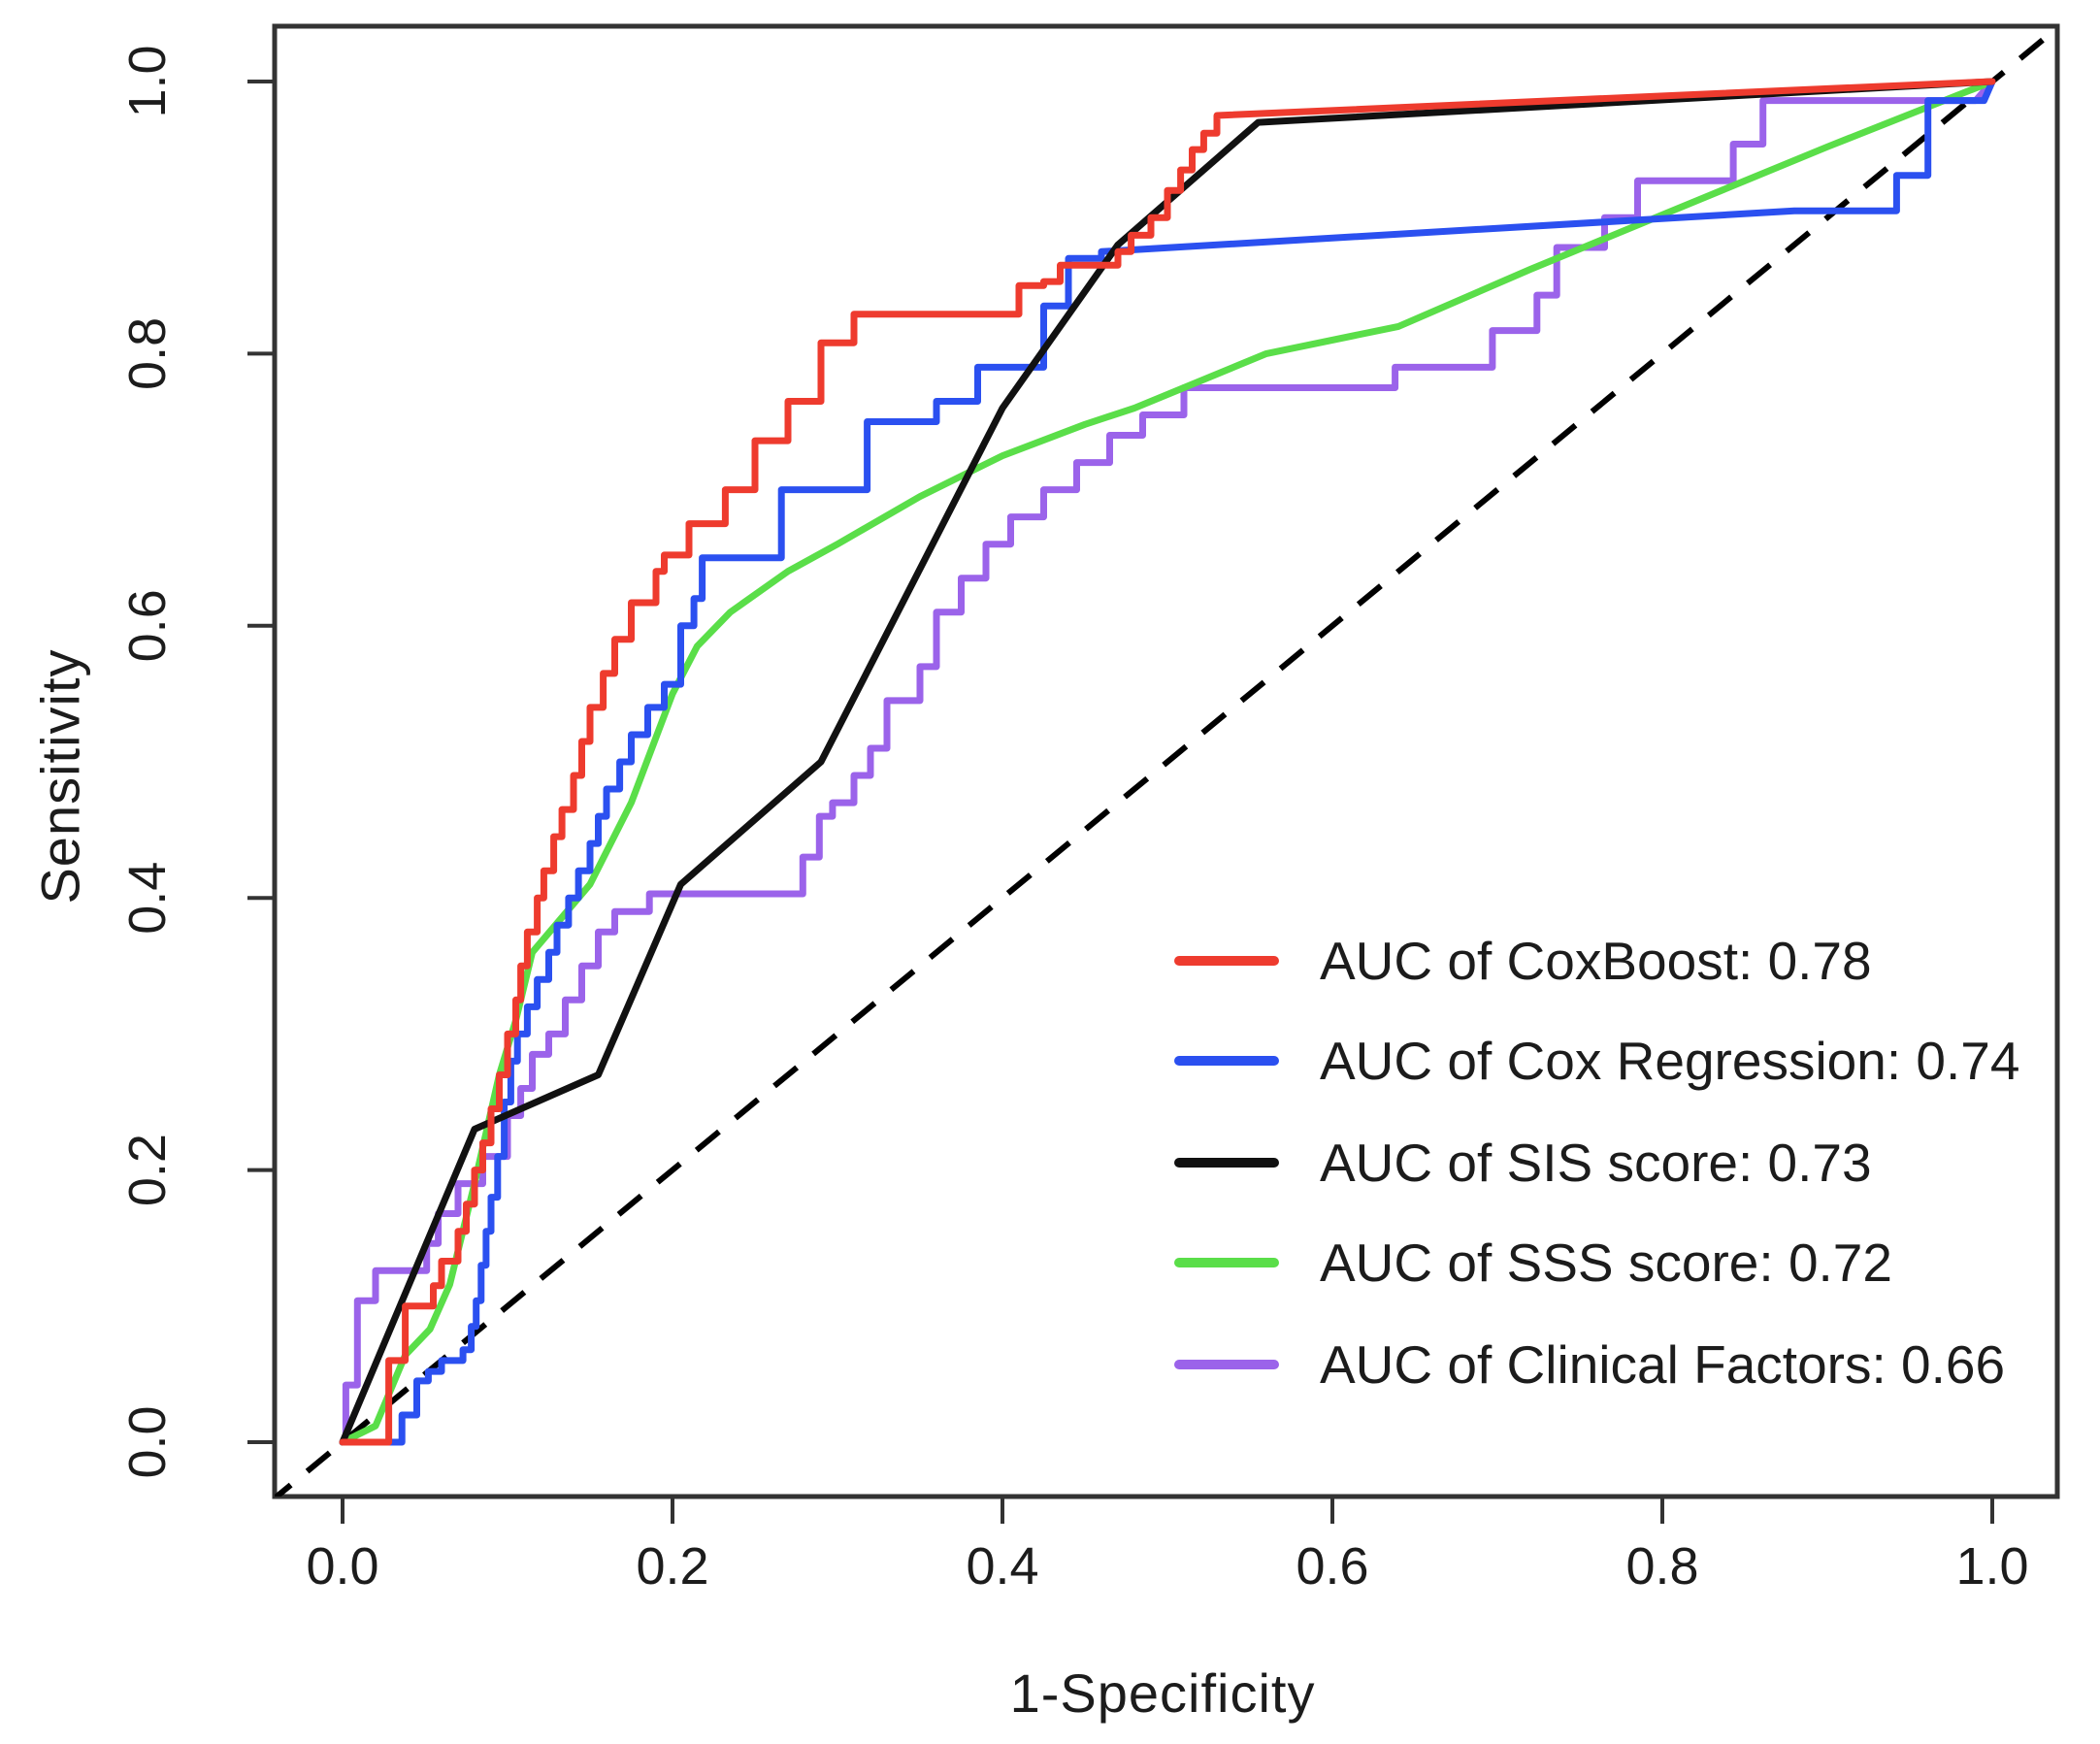 The image size is (2100, 1744). I want to click on y-tick-label-0.8: 0.8, so click(147, 354).